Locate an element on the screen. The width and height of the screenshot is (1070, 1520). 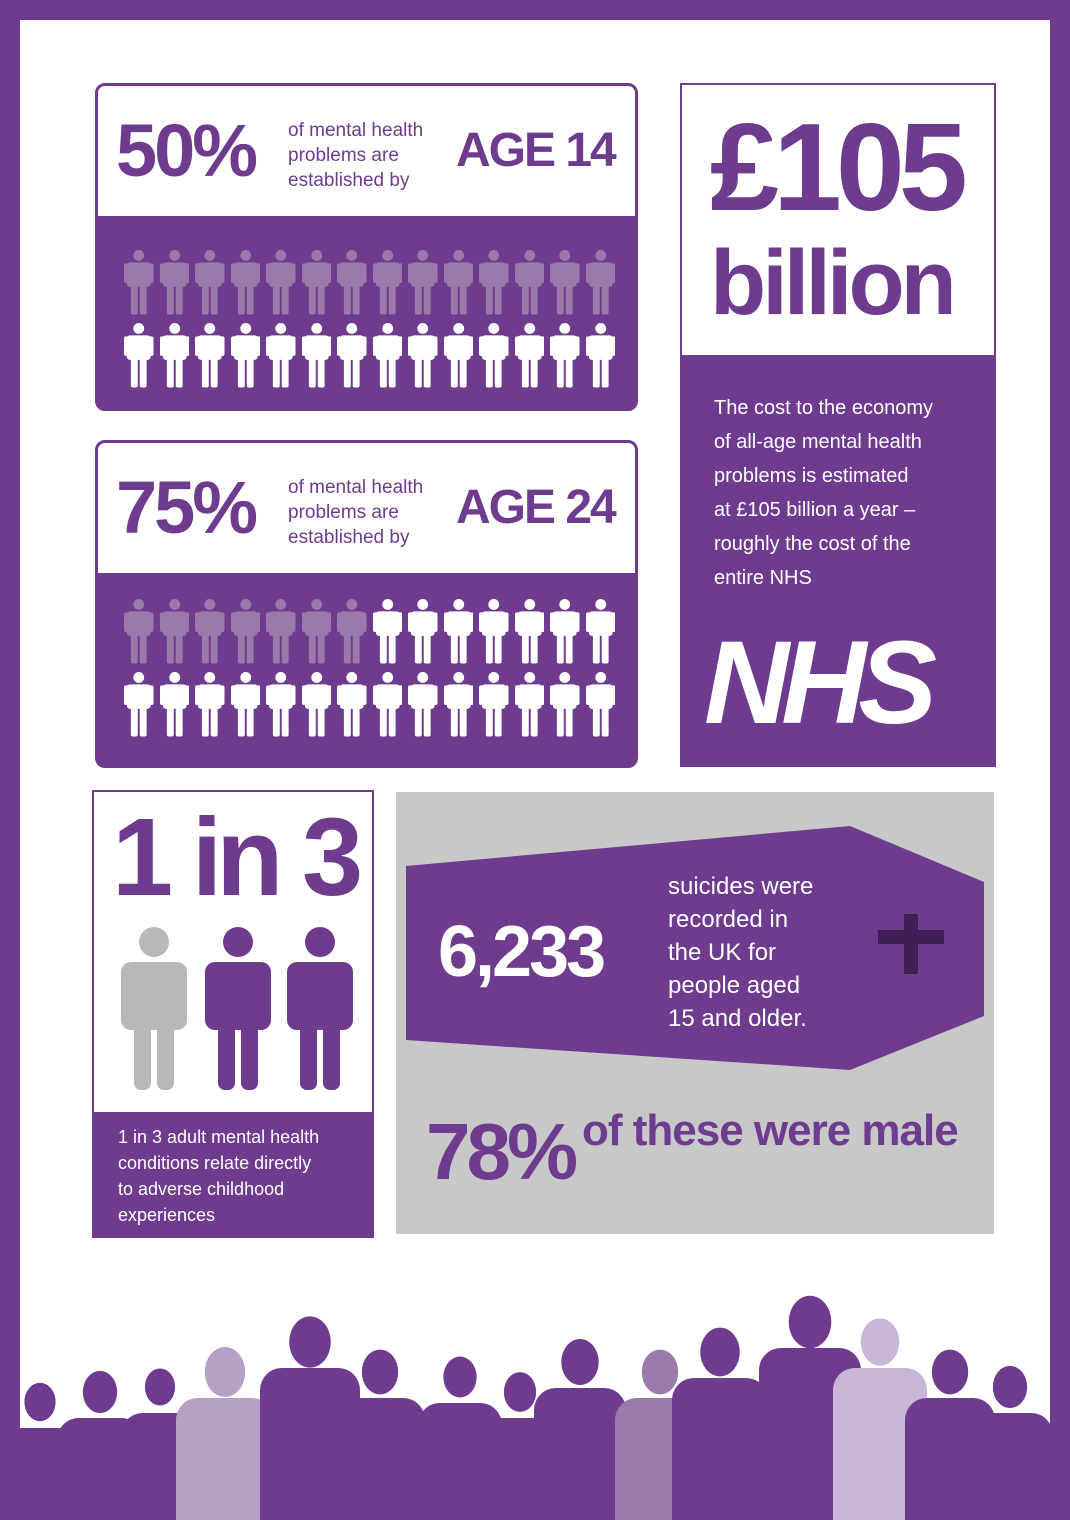
crowd-silhouette is located at coordinates (535, 1407).